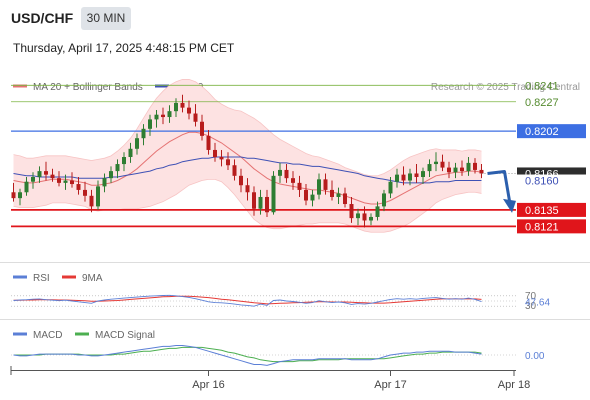  I want to click on rsi-ma-legend-label: 9MA, so click(92, 278).